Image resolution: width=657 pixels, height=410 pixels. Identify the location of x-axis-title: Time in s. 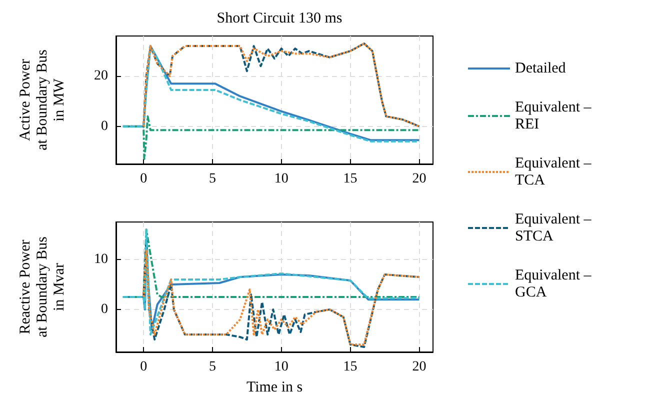
(274, 388).